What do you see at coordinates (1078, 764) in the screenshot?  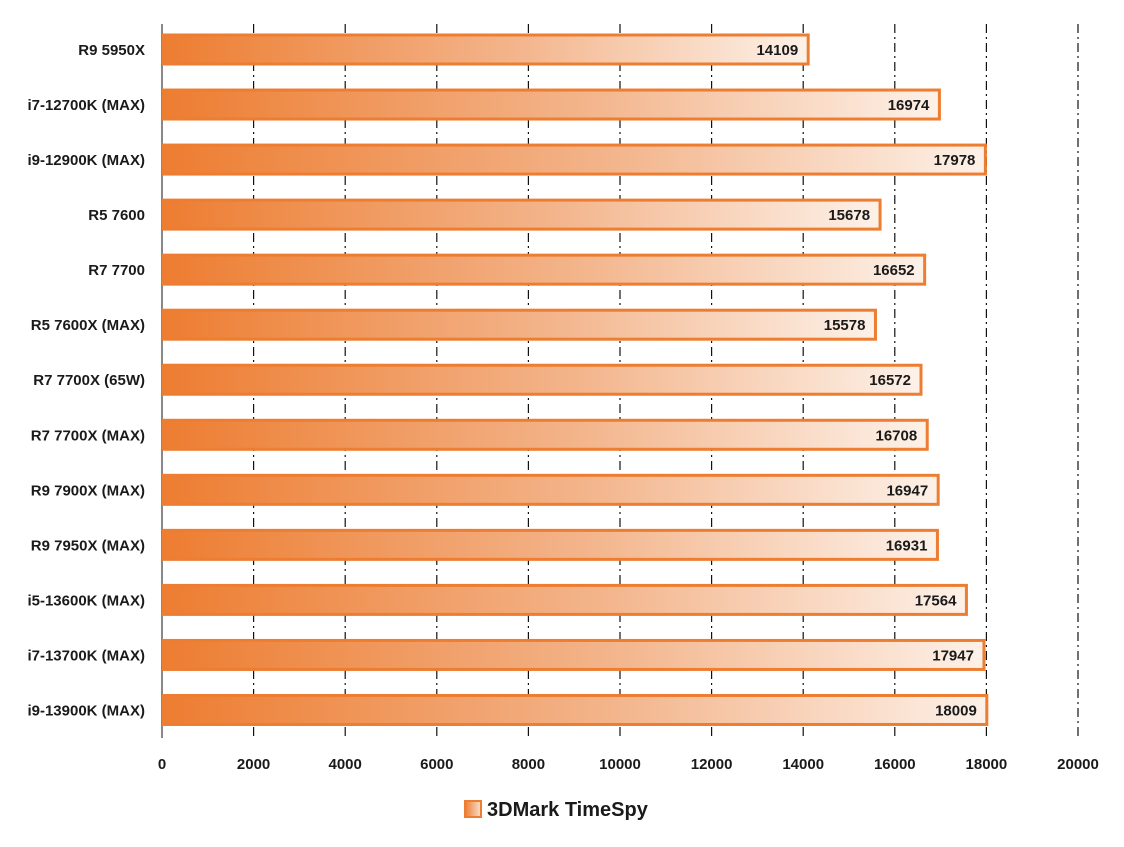 I see `x-tick-label: 20000` at bounding box center [1078, 764].